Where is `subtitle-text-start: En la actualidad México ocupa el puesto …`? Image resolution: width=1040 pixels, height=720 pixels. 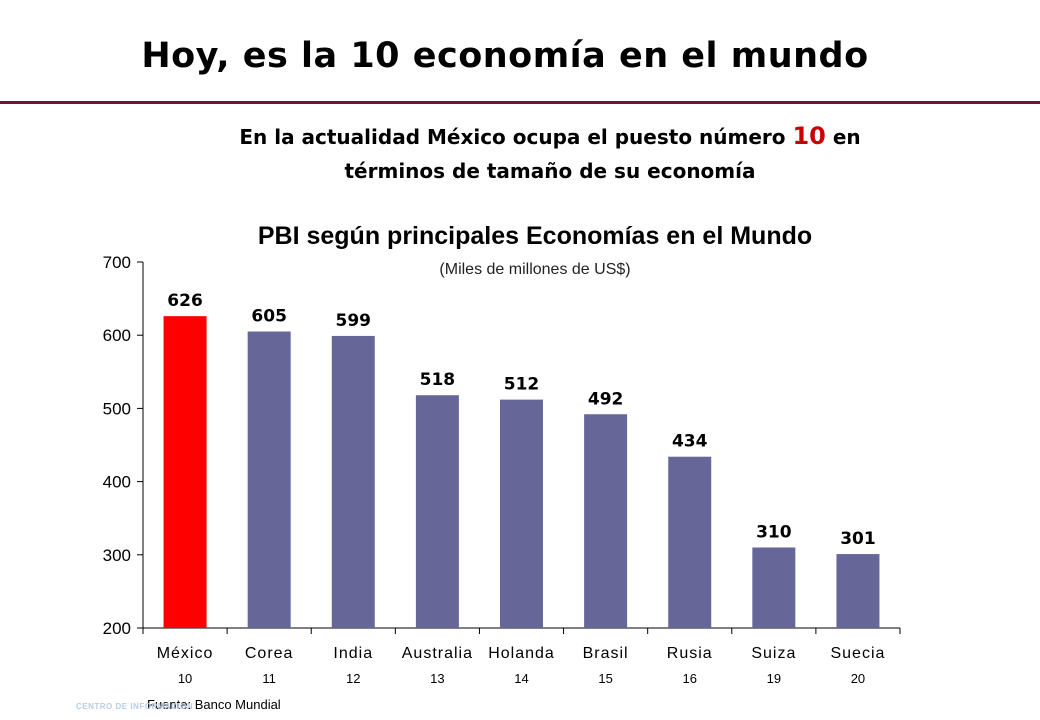 subtitle-text-start: En la actualidad México ocupa el puesto … is located at coordinates (516, 137).